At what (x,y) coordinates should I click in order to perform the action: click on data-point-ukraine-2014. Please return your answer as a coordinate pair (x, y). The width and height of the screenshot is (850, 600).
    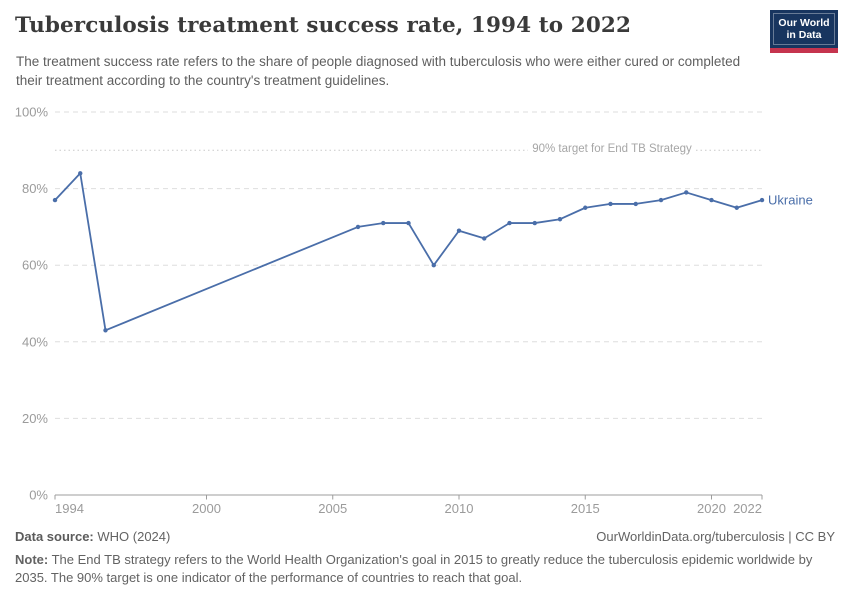
    Looking at the image, I should click on (560, 219).